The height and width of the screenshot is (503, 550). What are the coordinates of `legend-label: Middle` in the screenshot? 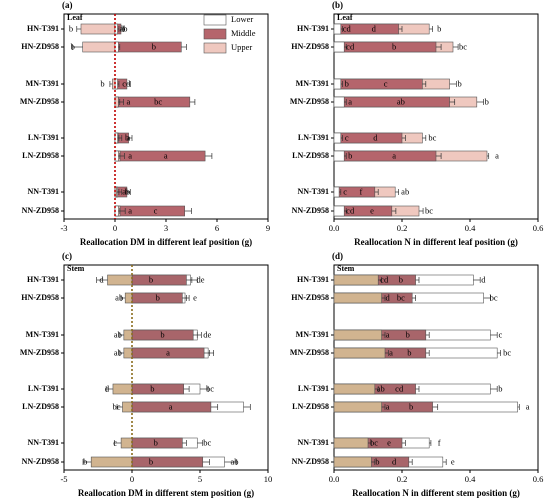 It's located at (243, 33).